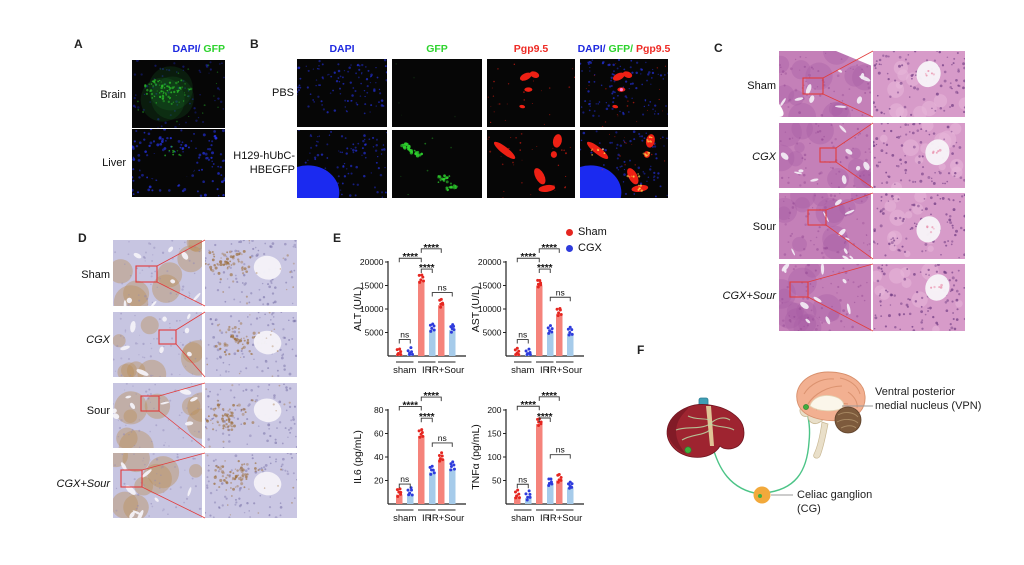 This screenshot has height=565, width=1024. Describe the element at coordinates (915, 392) in the screenshot. I see `vpn-line1: Ventral posterior` at that location.